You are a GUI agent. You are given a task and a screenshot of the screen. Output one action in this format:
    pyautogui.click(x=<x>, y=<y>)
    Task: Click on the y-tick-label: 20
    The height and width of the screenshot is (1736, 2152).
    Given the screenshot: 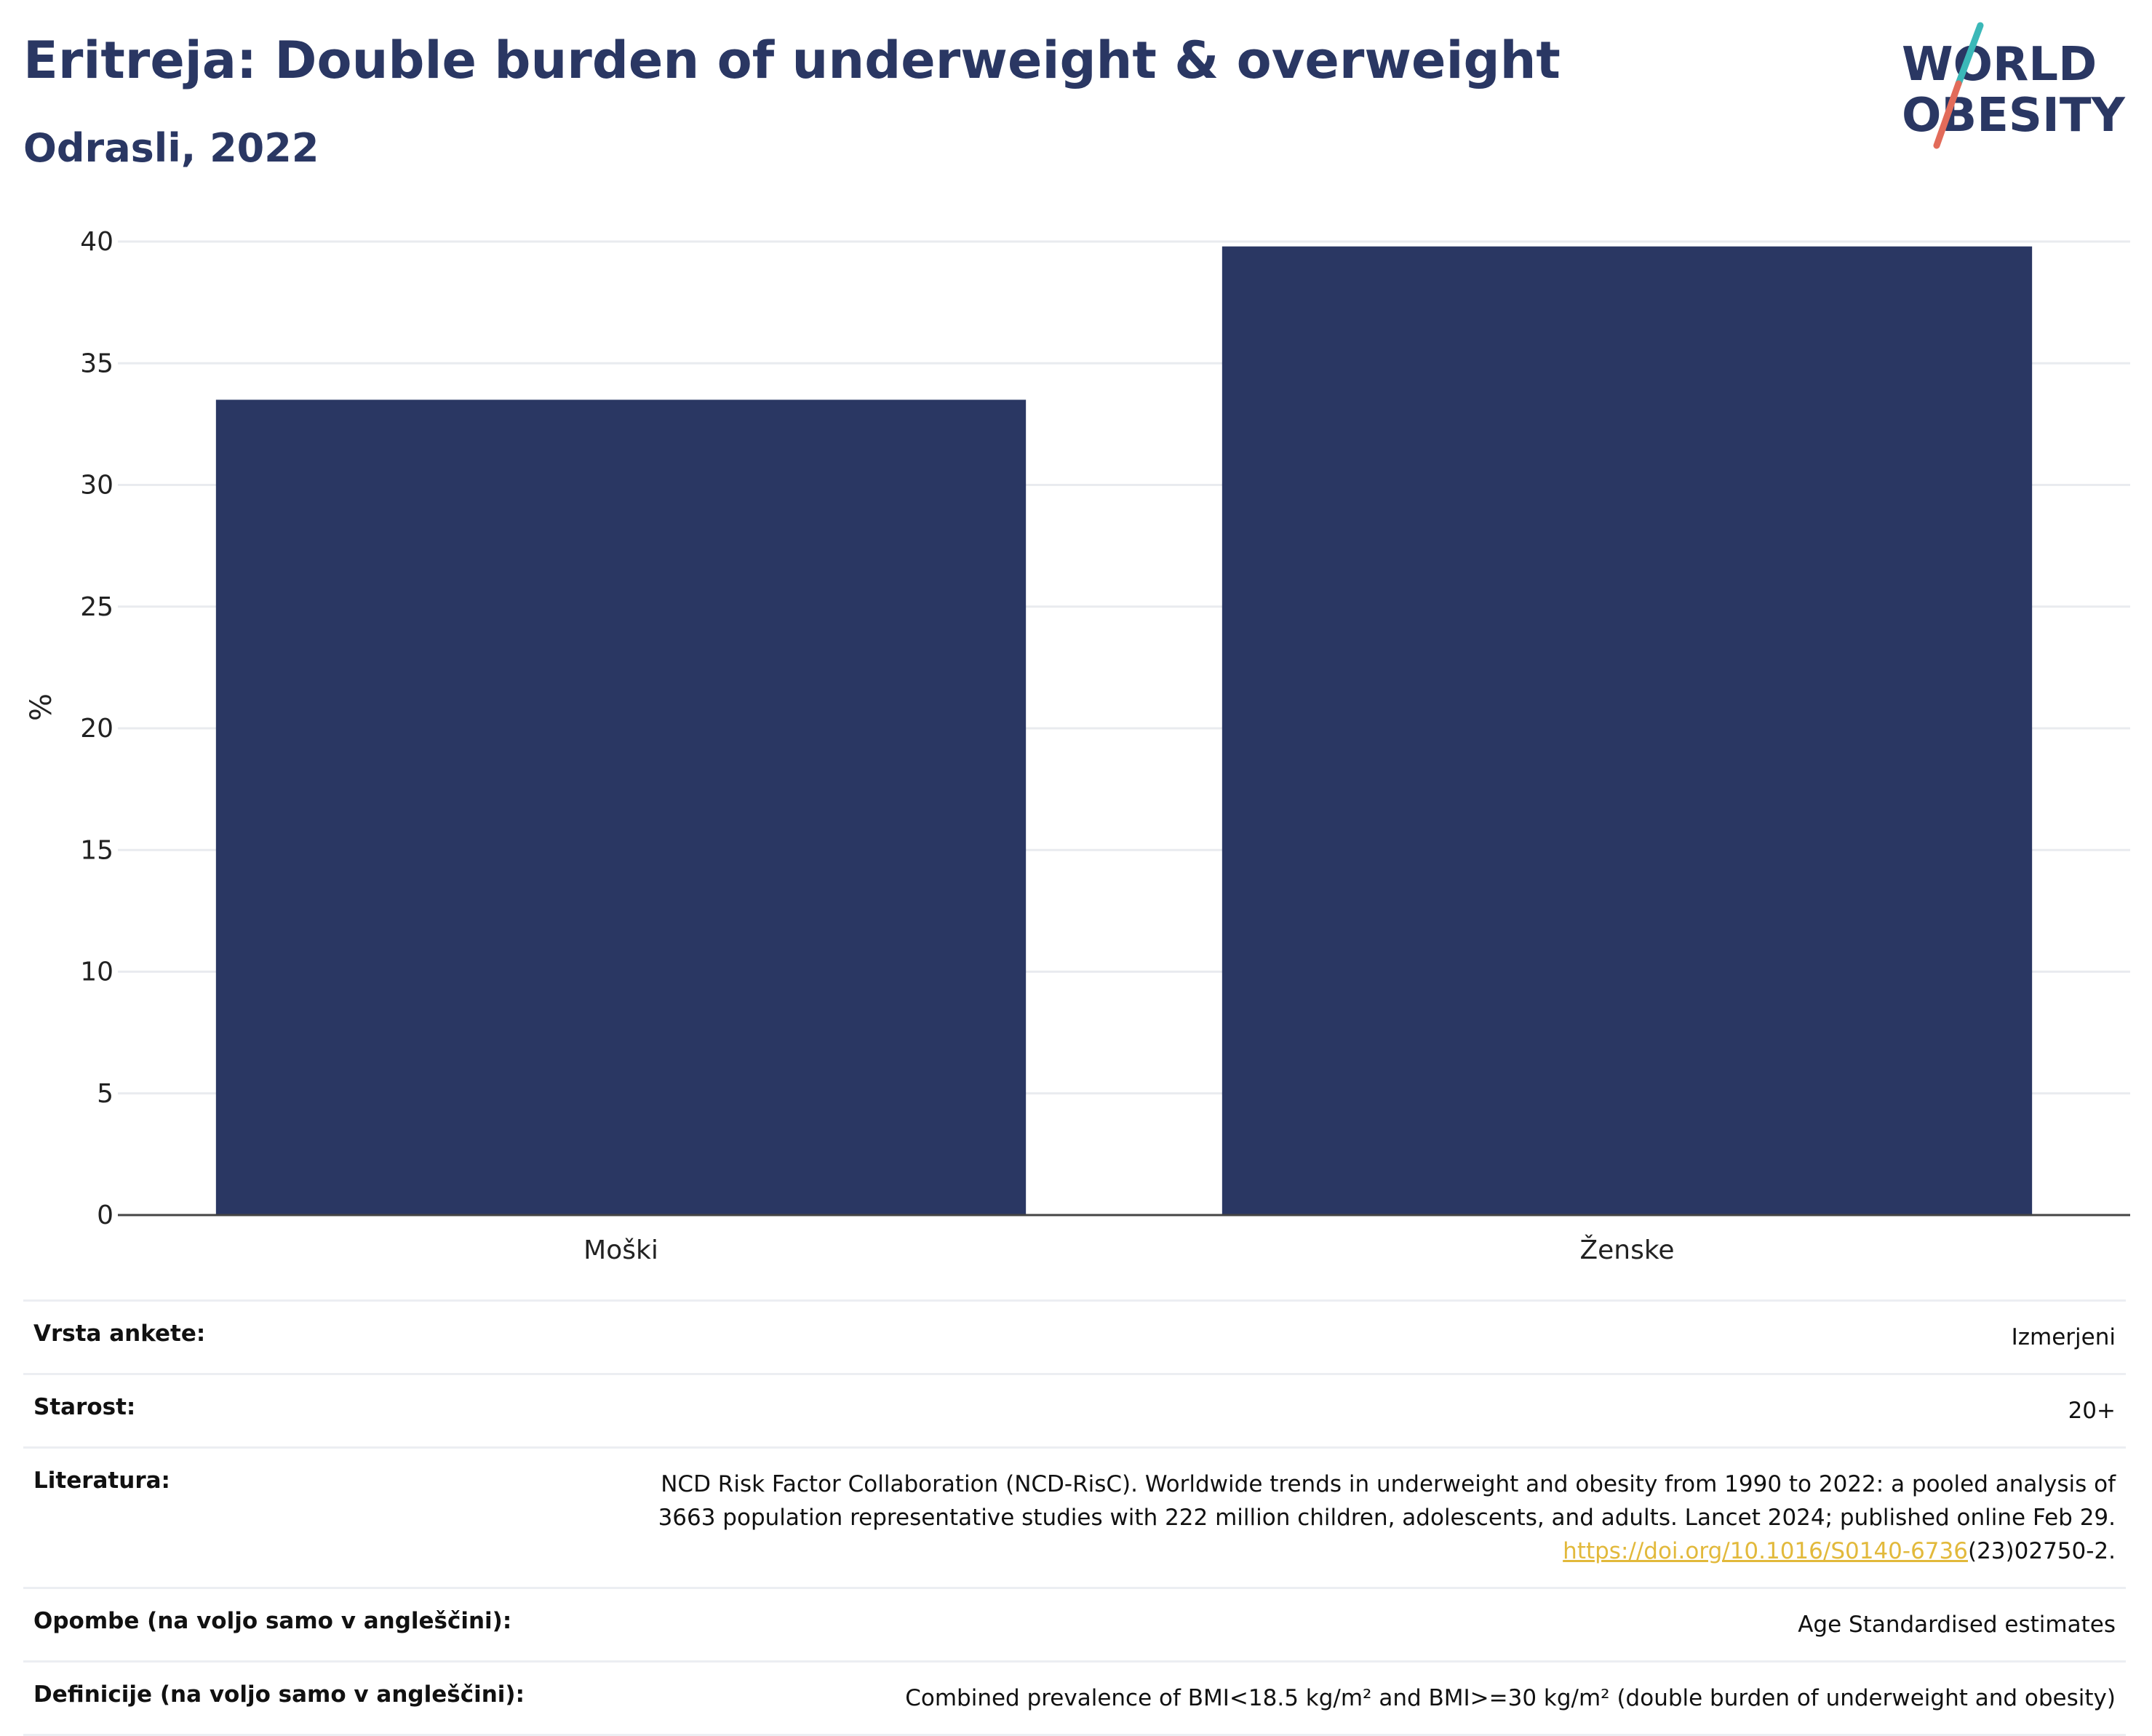 What is the action you would take?
    pyautogui.click(x=97, y=729)
    